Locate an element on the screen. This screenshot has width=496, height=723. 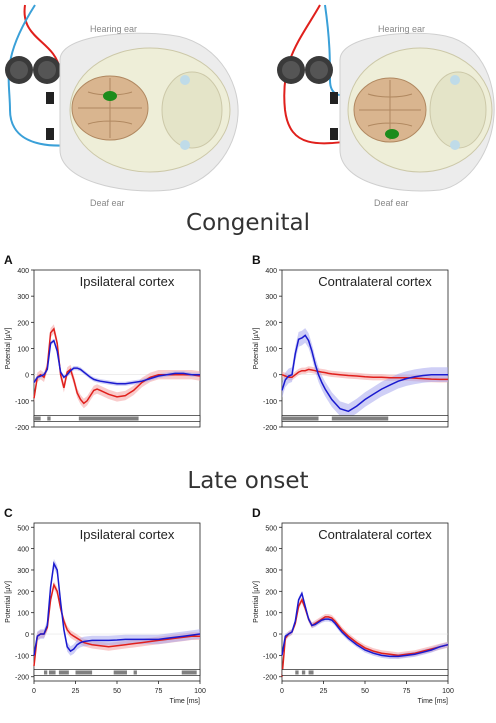
illustration-right is located at coordinates (386, 98).